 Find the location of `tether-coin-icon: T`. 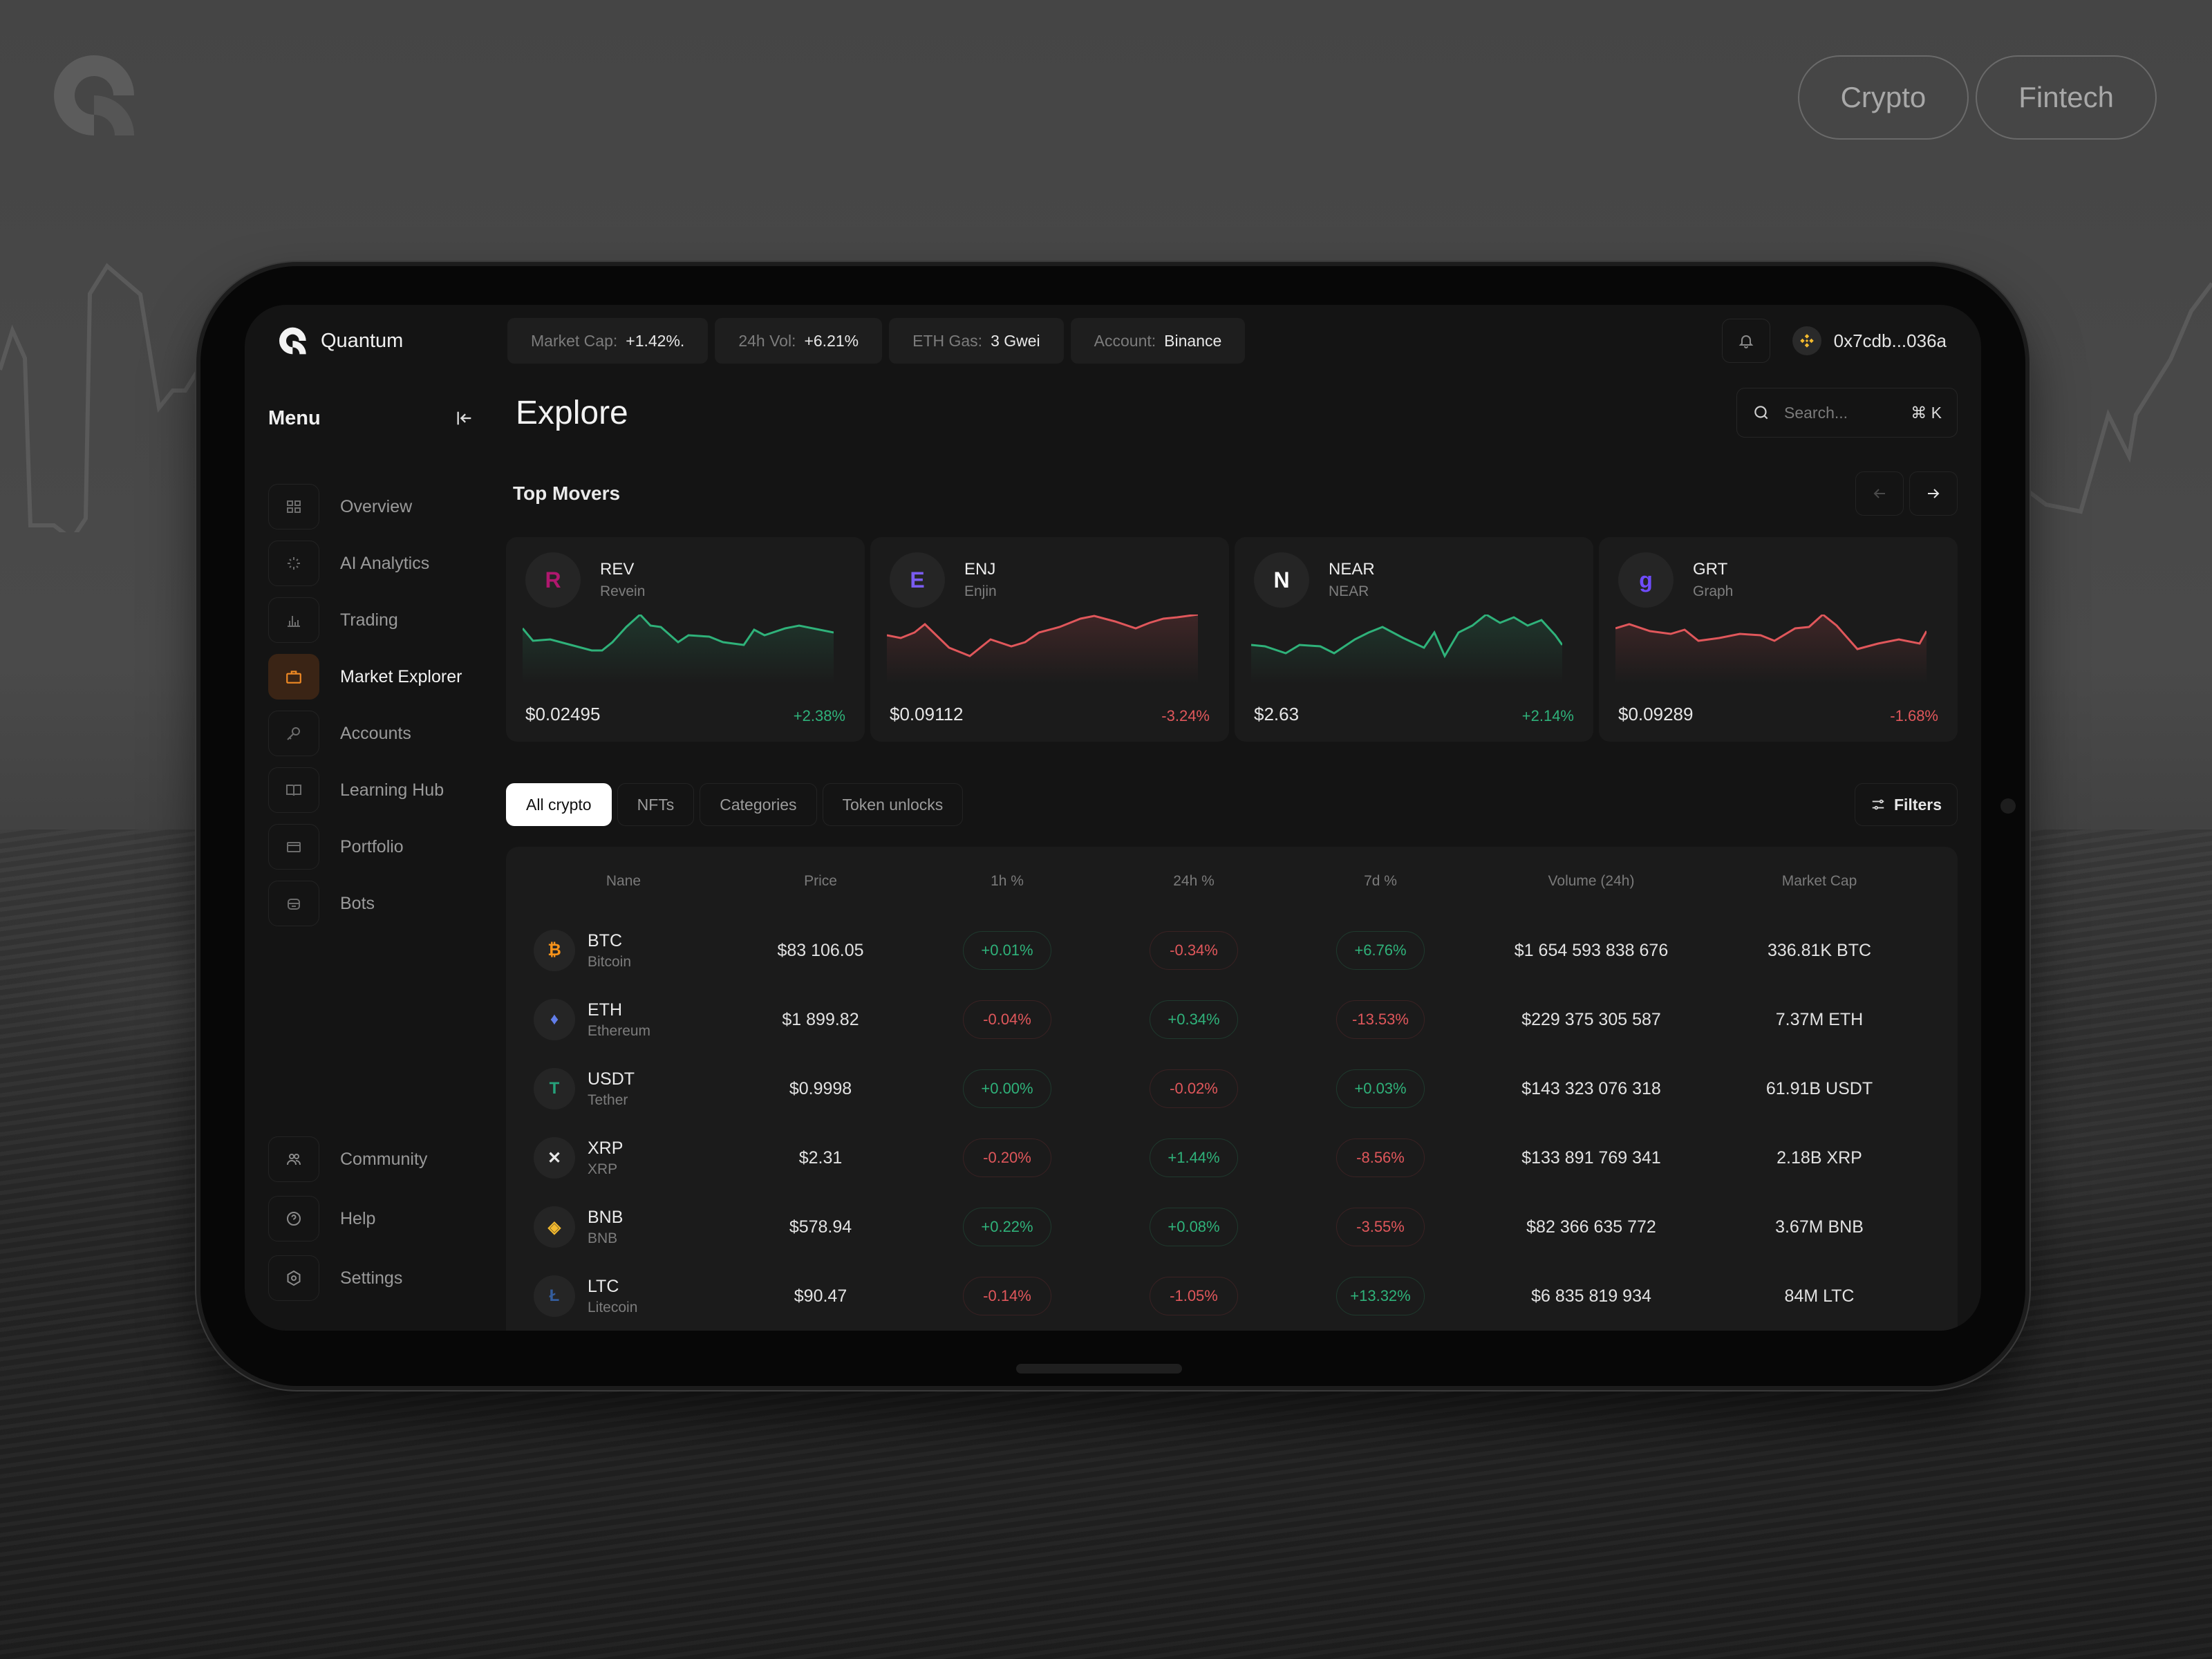

tether-coin-icon: T is located at coordinates (554, 1088).